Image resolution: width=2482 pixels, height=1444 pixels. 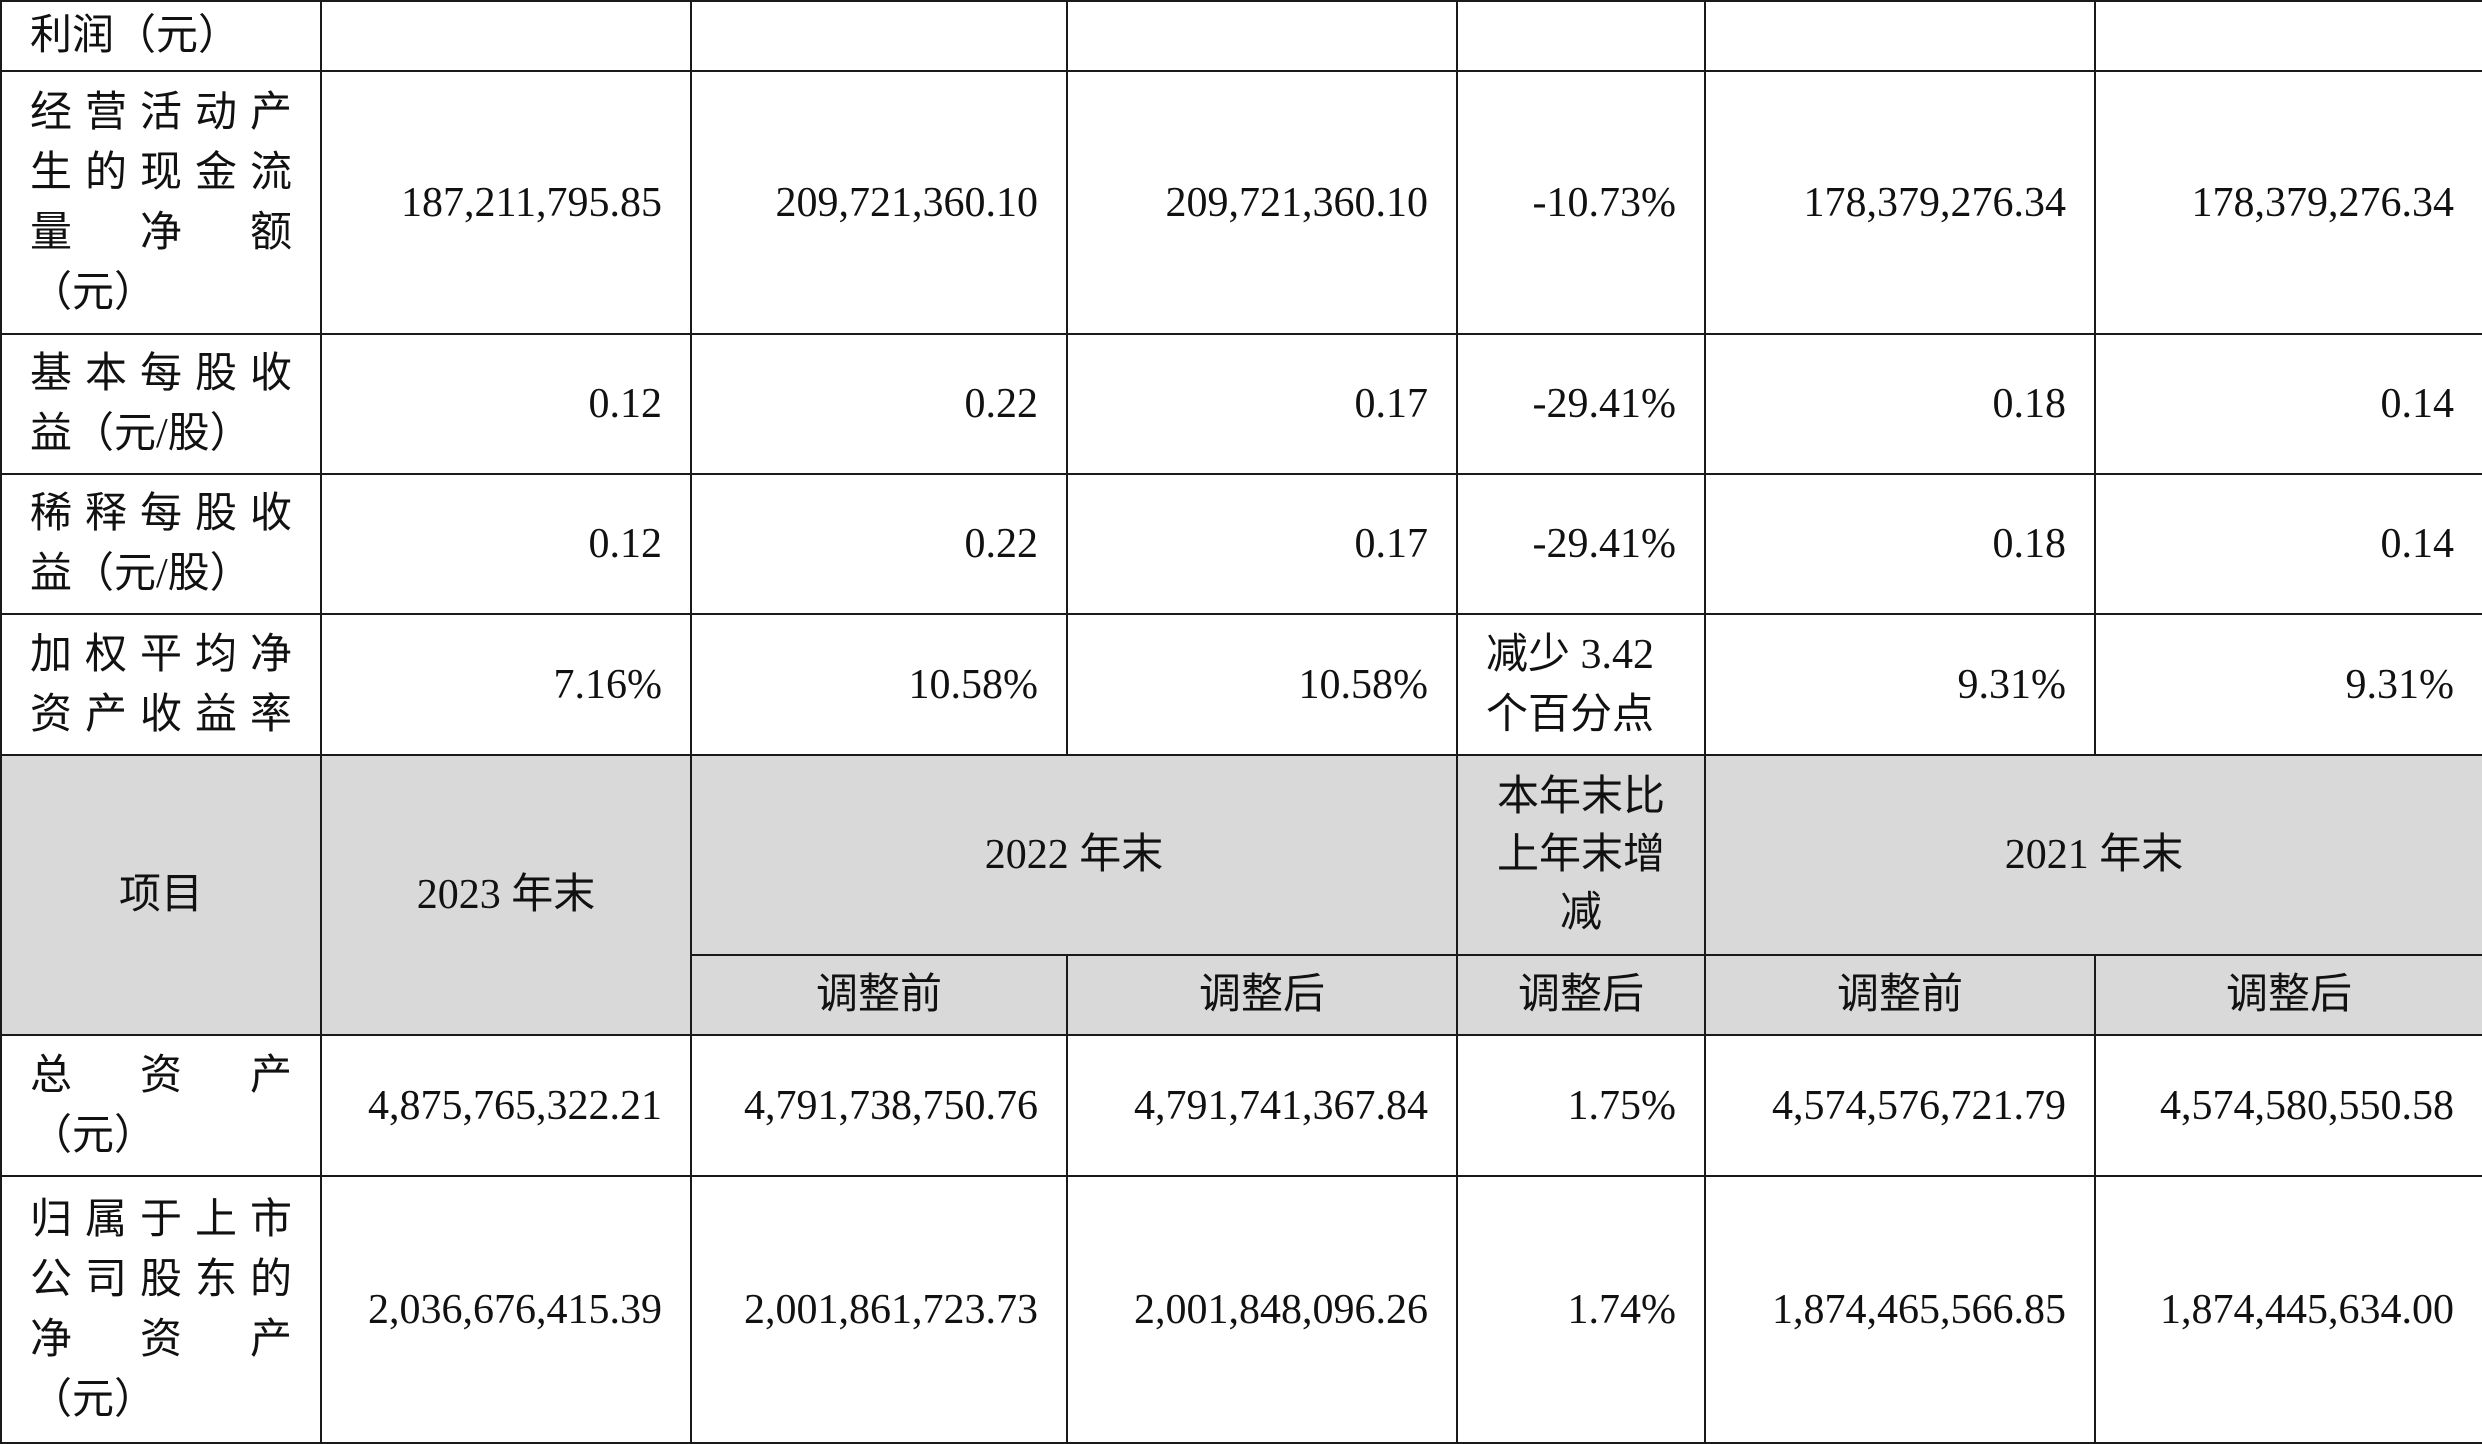 I want to click on cell-value: 1.74%, so click(x=1581, y=1309).